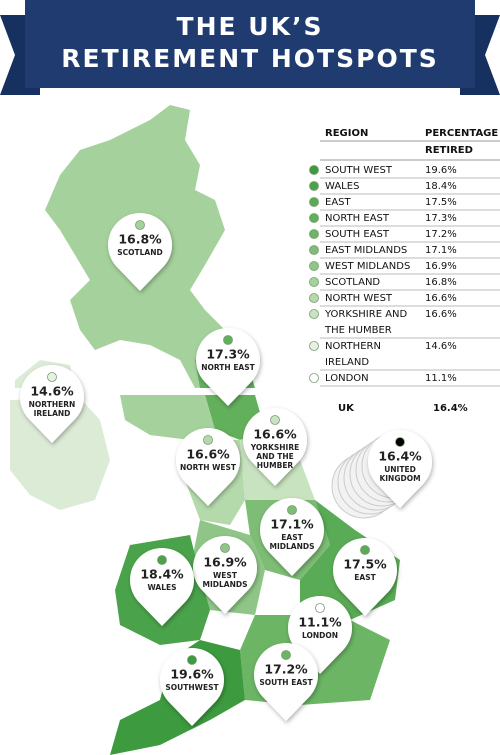 The height and width of the screenshot is (755, 500). I want to click on region-name: LONDON, so click(347, 378).